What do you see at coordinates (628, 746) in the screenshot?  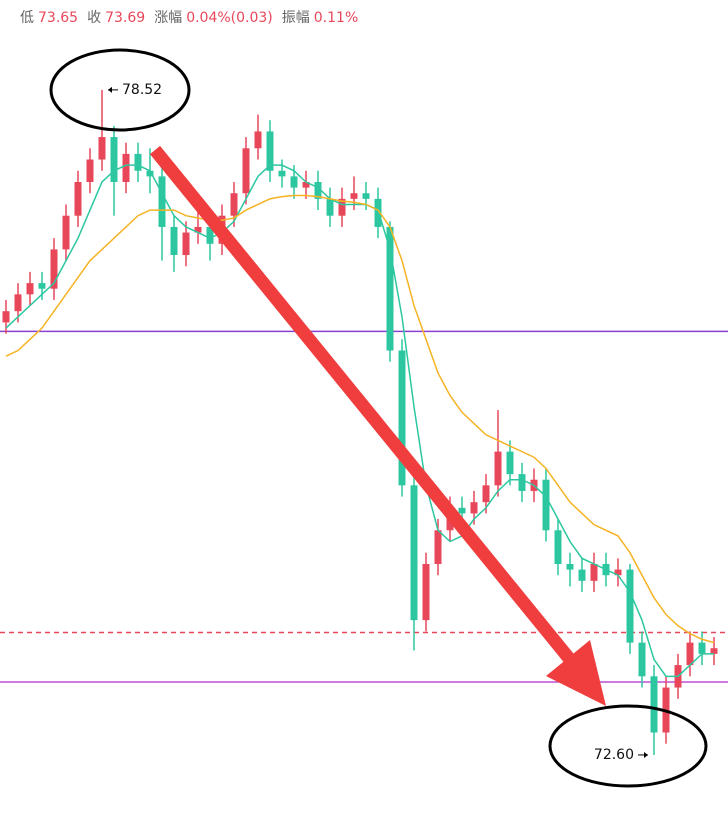 I see `low-circle` at bounding box center [628, 746].